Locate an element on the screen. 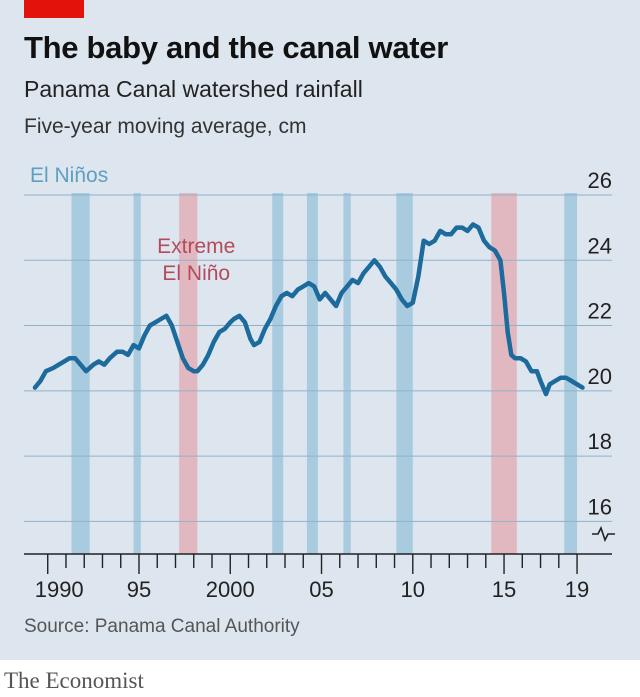 The width and height of the screenshot is (640, 697). chart-unit-label: Five-year moving average, cm is located at coordinates (165, 126).